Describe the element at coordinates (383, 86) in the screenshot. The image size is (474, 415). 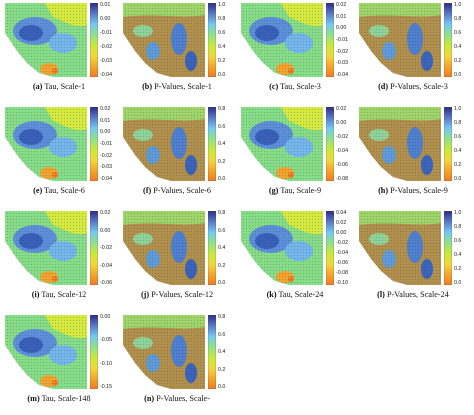
I see `panel-letter: (d)` at that location.